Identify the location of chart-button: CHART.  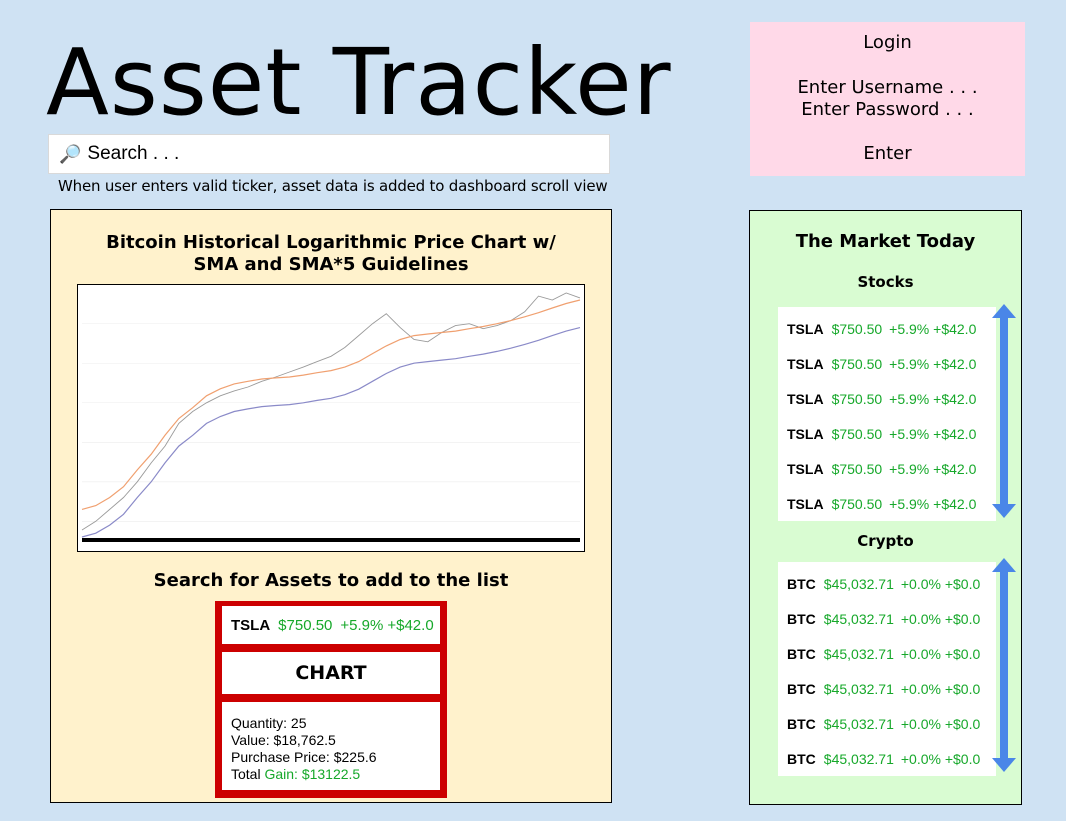
(331, 673).